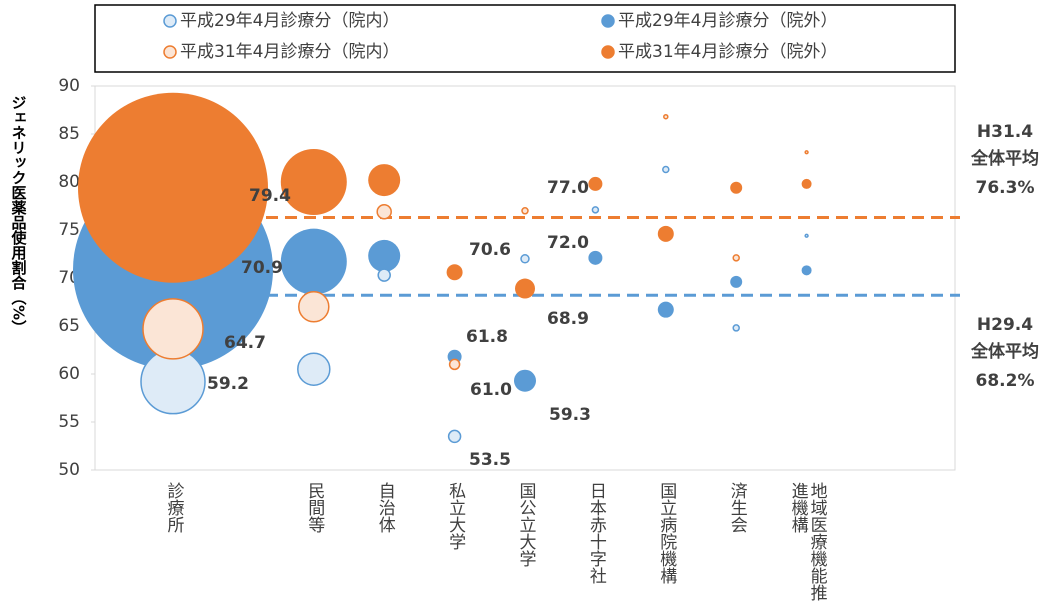 The width and height of the screenshot is (1058, 615). Describe the element at coordinates (807, 541) in the screenshot. I see `x-tick-label: 地域医療機能推進機構` at that location.